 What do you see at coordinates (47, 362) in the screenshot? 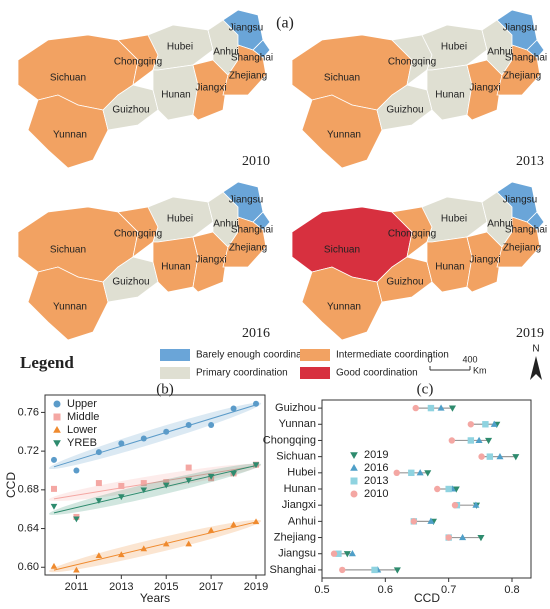
I see `legend-title: Legend` at bounding box center [47, 362].